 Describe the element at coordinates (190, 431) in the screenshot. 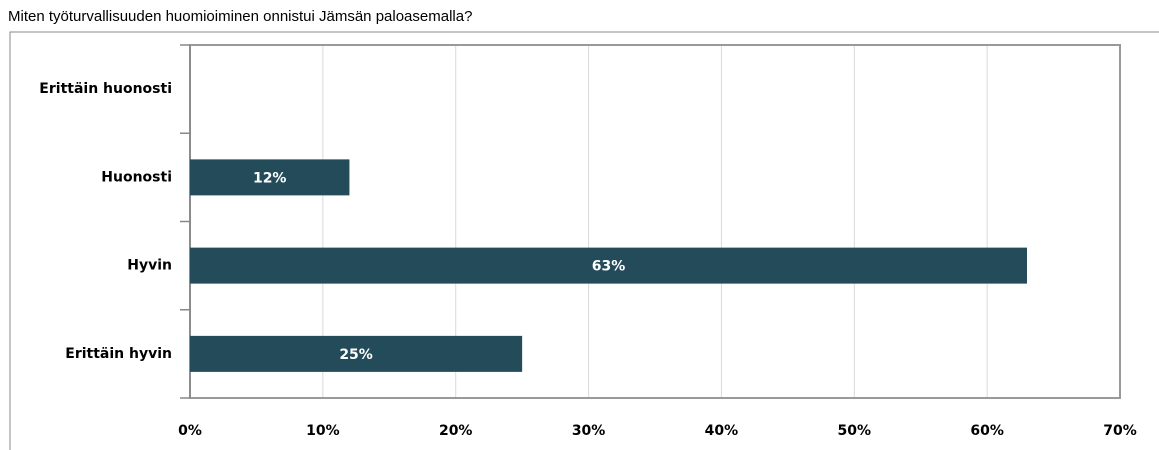

I see `x-tick-label: 0%` at that location.